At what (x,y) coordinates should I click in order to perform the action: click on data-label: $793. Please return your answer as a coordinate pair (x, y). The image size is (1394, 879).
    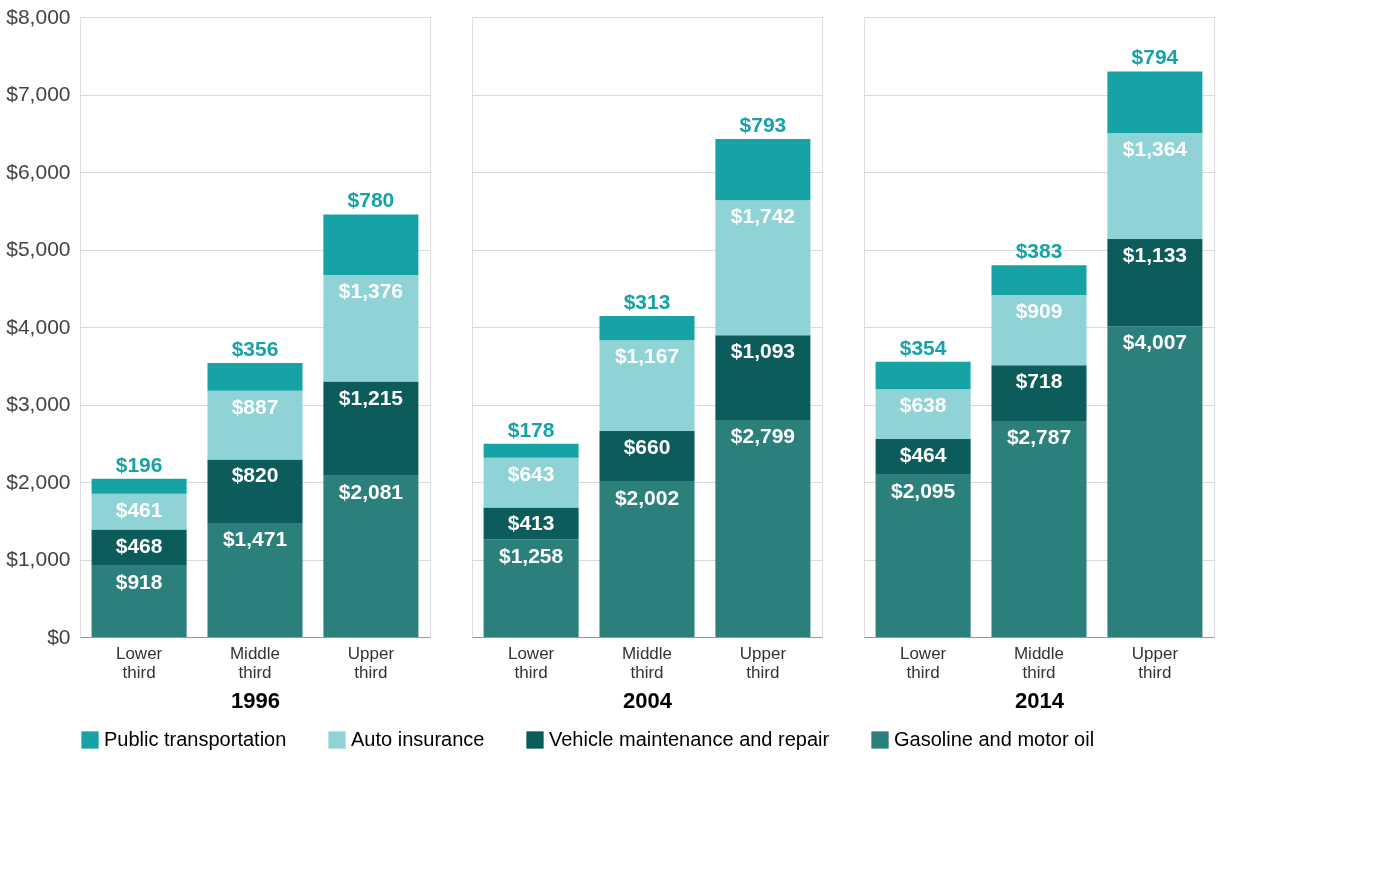
    Looking at the image, I should click on (763, 124).